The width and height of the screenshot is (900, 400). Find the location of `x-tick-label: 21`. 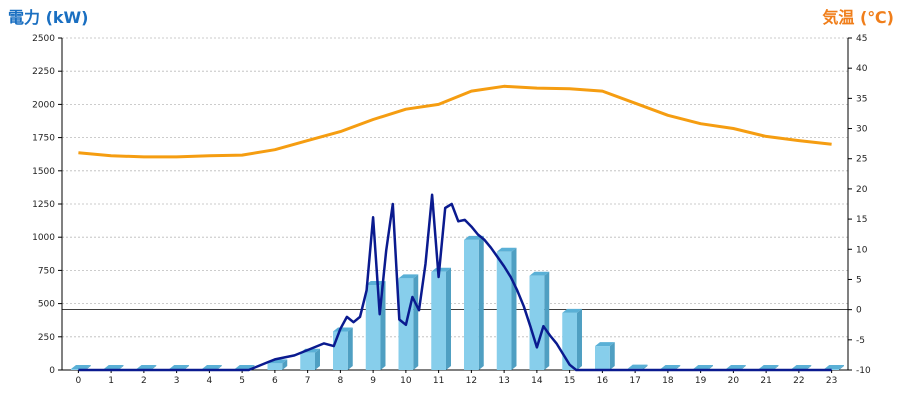

x-tick-label: 21 is located at coordinates (765, 381).